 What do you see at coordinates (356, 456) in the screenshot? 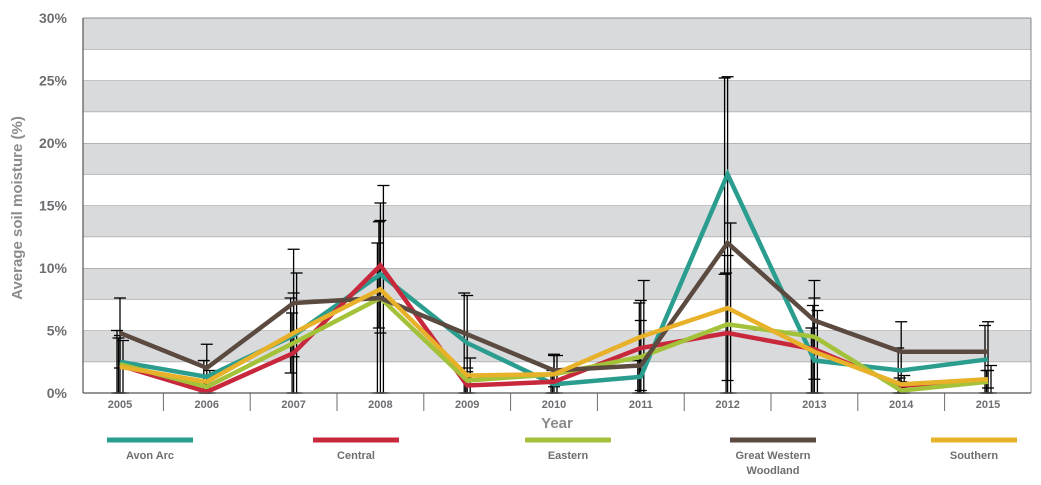
I see `legend-label: Central` at bounding box center [356, 456].